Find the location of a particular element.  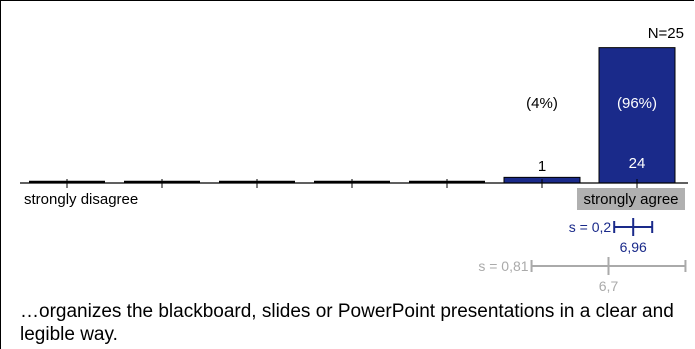

n-label: N=25 is located at coordinates (666, 33).